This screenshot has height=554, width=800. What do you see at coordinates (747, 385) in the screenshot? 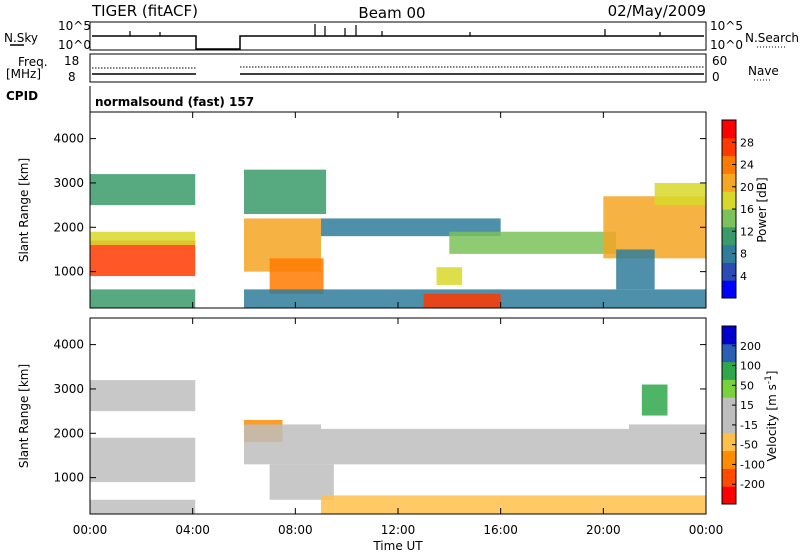
I see `velocity-colorbar-tick-label: 50` at bounding box center [747, 385].